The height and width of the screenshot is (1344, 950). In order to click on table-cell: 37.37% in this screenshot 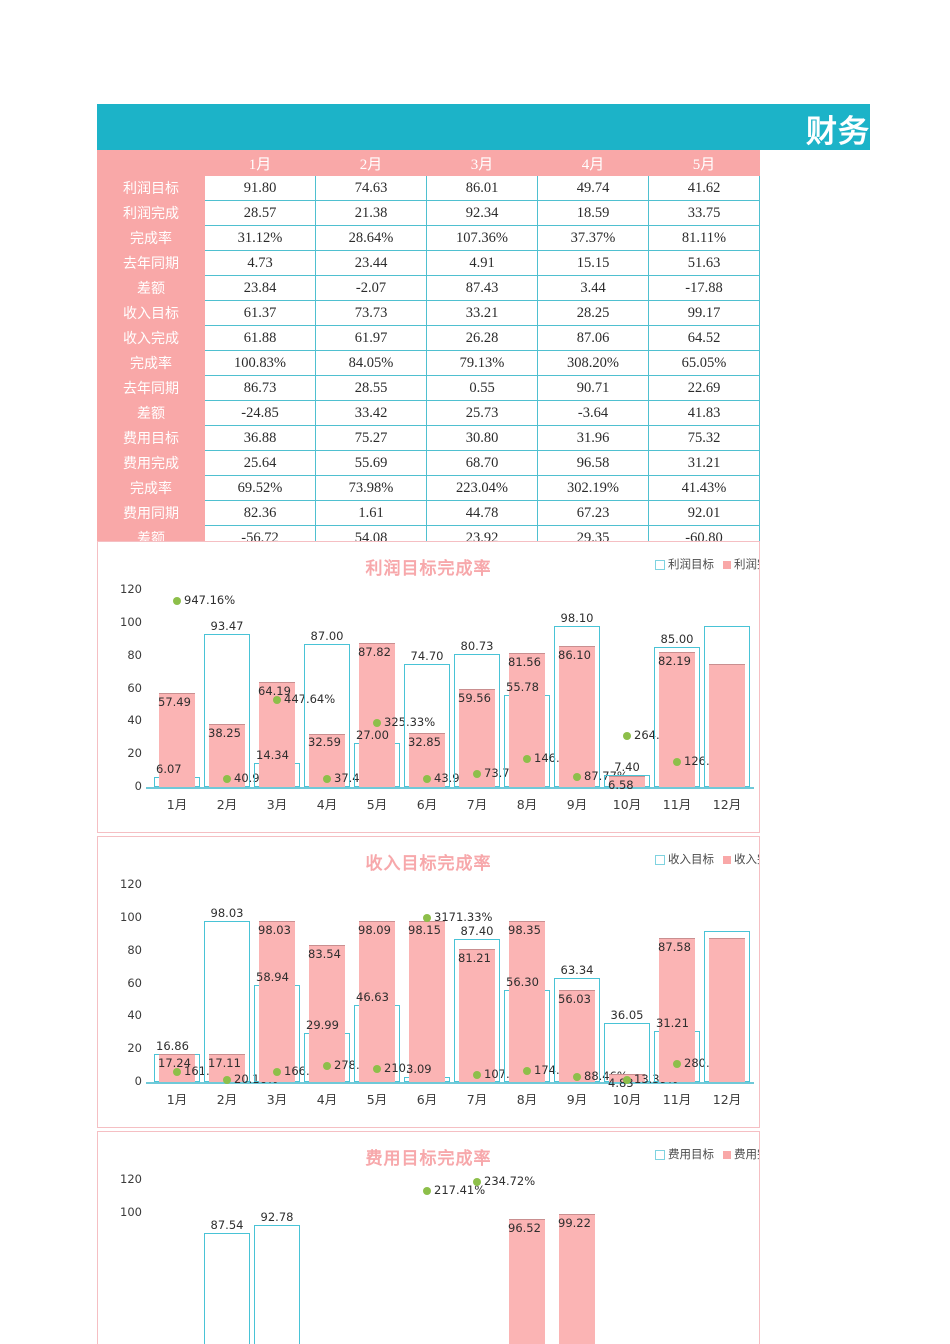, I will do `click(593, 238)`.